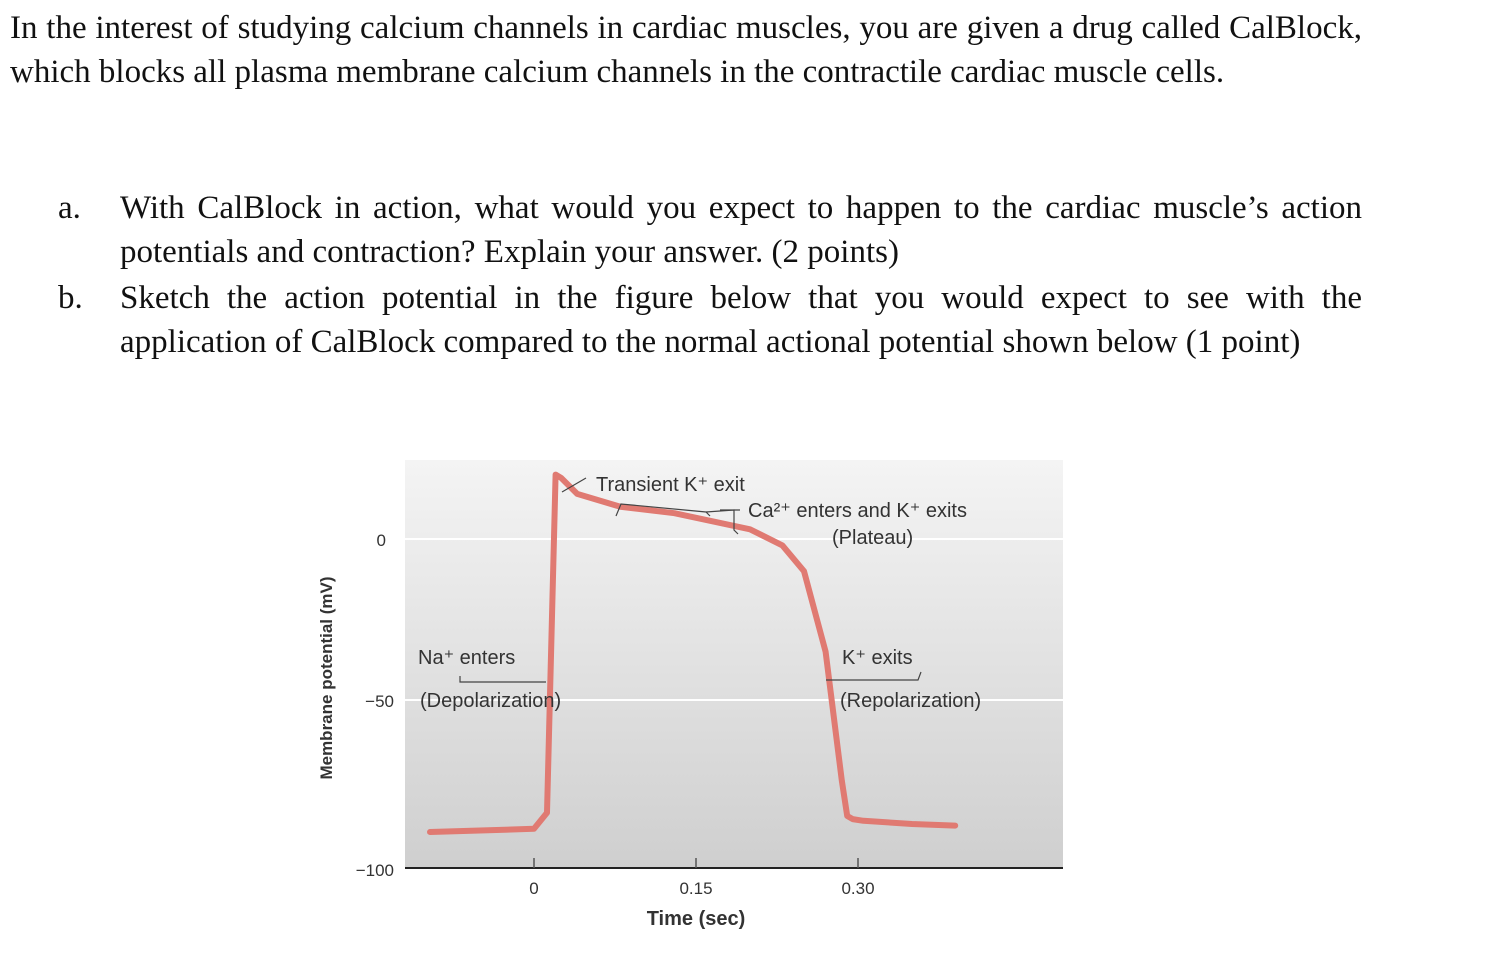 The height and width of the screenshot is (962, 1492). I want to click on x-tick-0: 0, so click(533, 888).